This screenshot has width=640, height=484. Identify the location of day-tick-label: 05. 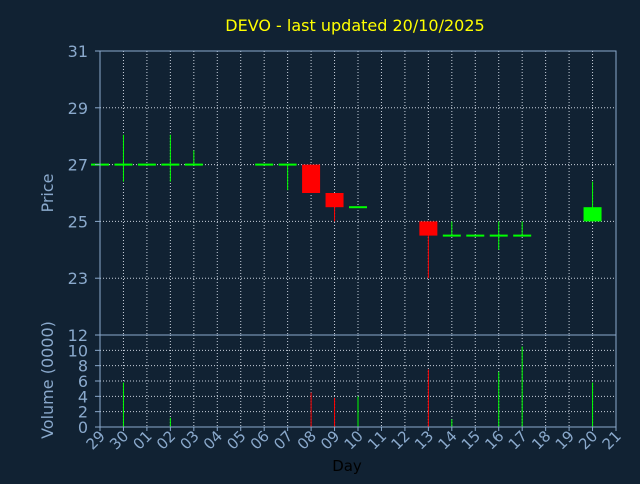
(236, 440).